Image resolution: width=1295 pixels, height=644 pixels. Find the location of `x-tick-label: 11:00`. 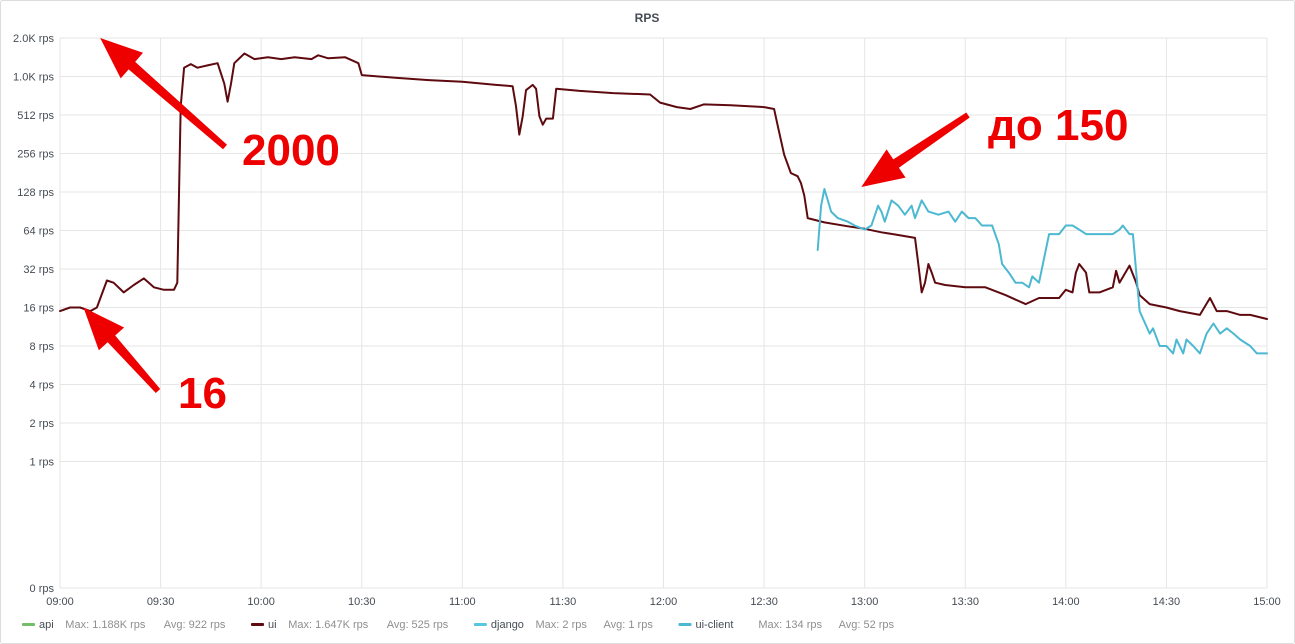

x-tick-label: 11:00 is located at coordinates (462, 602).